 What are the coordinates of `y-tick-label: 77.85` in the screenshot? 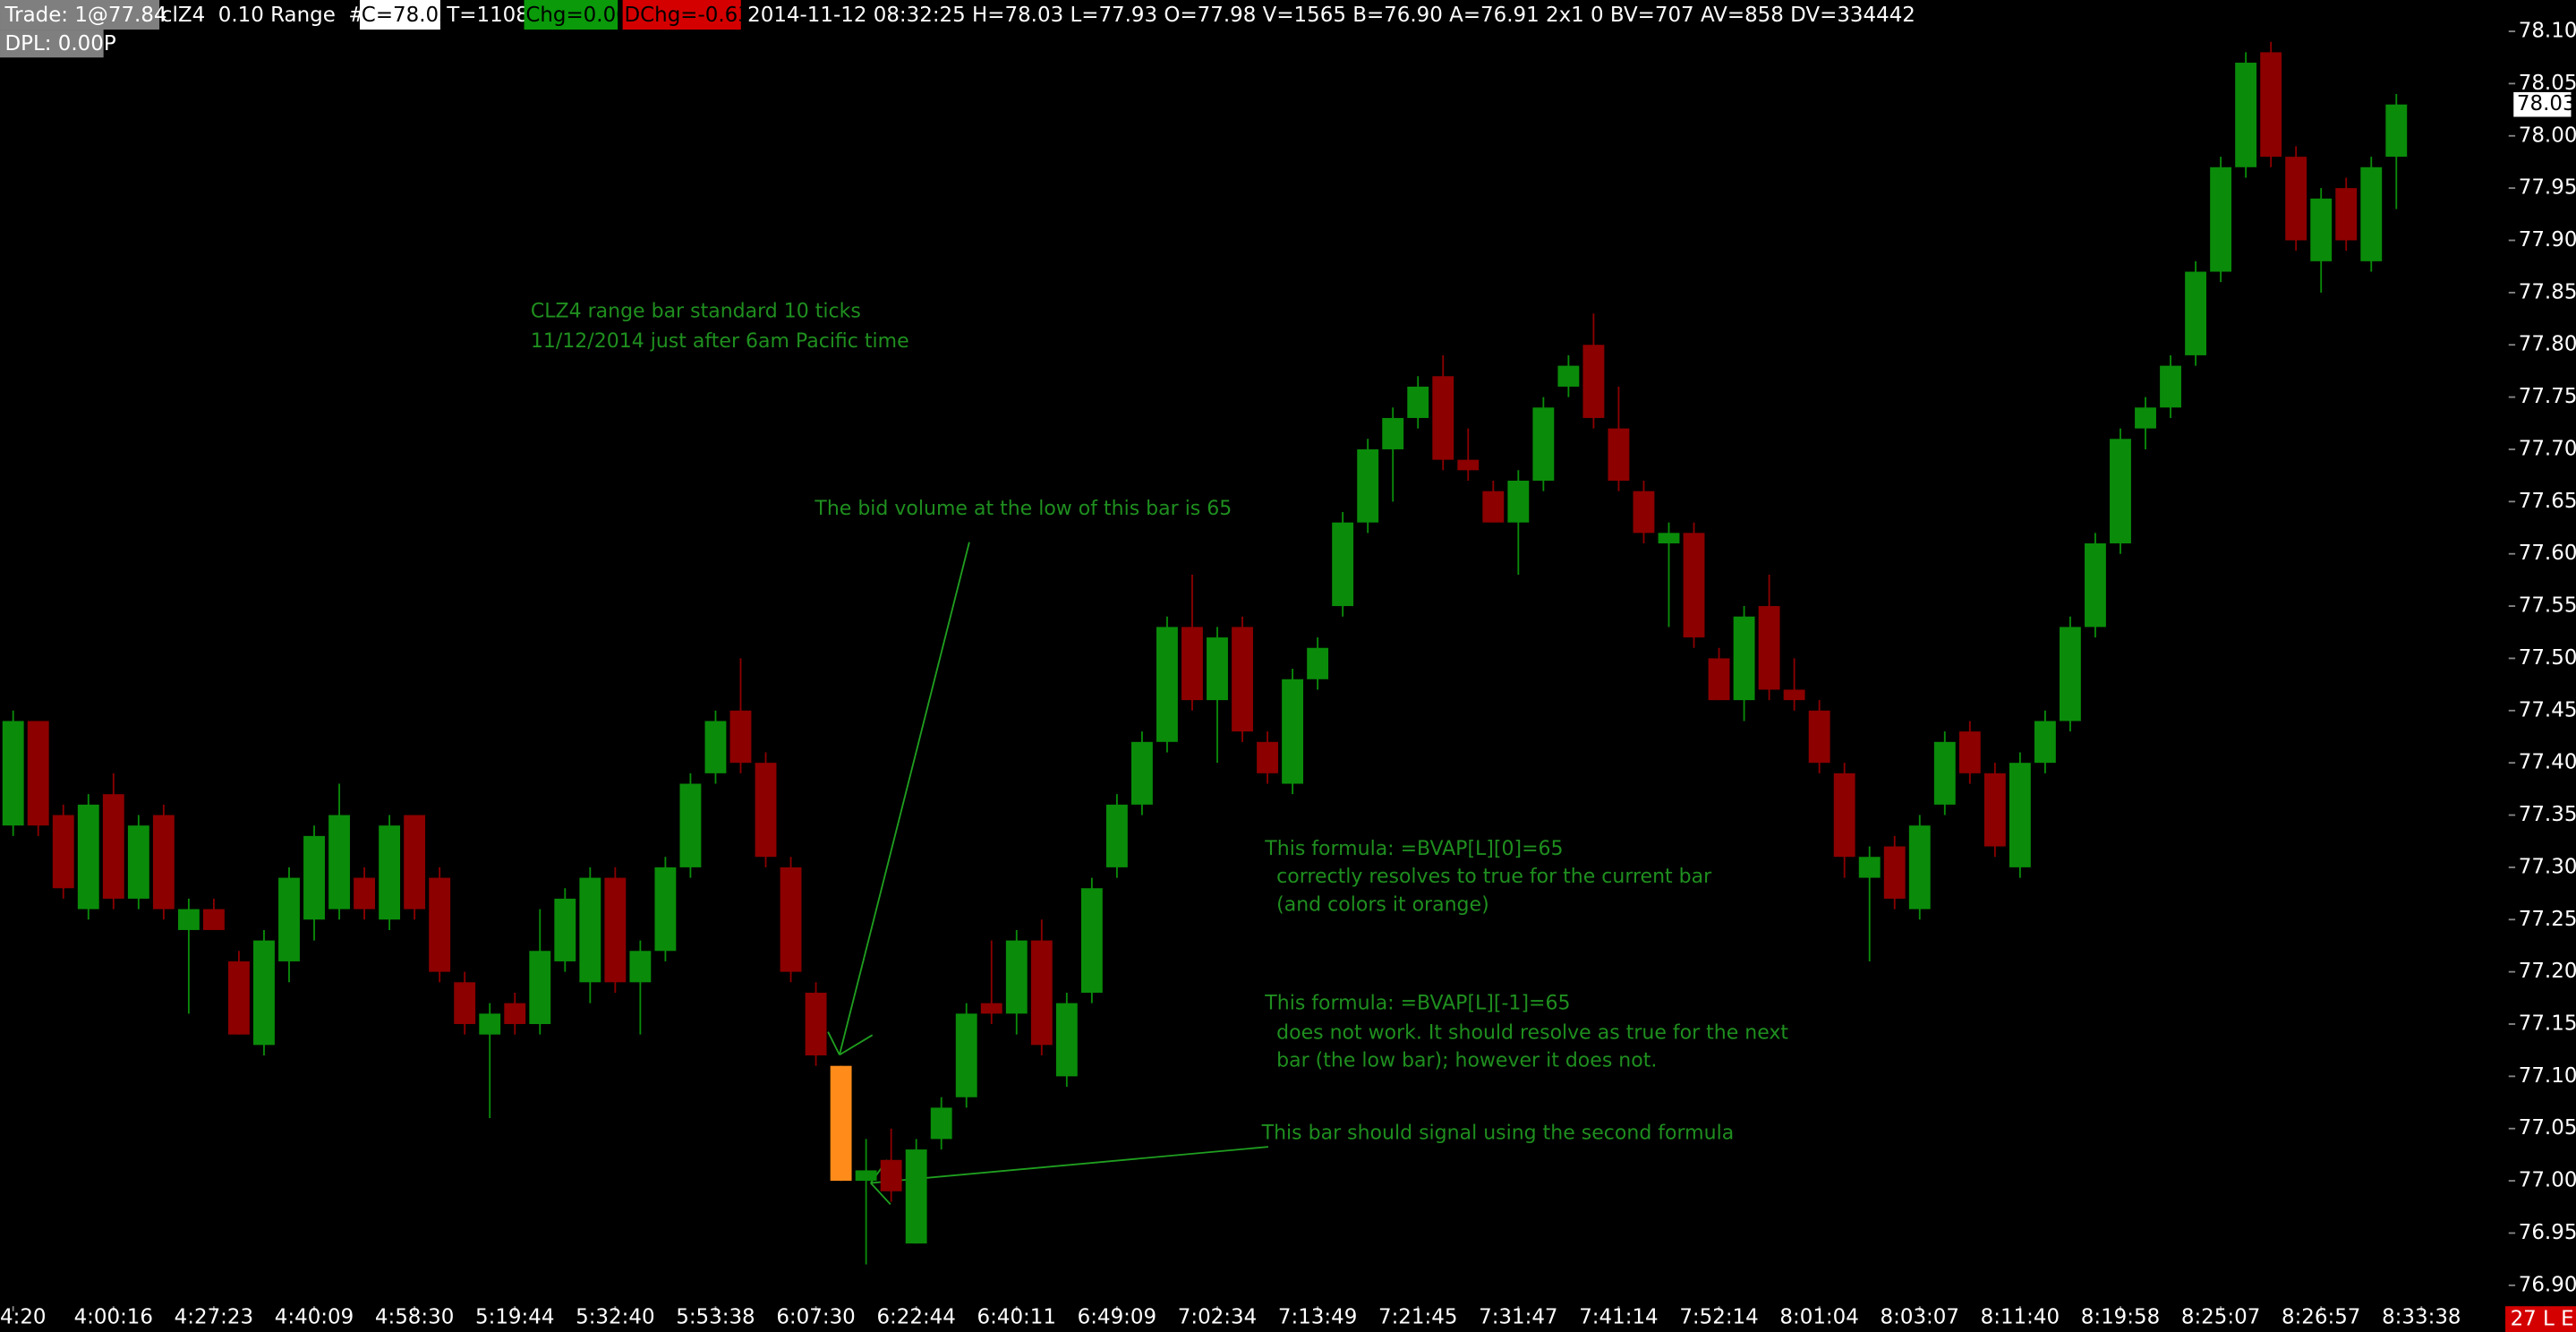 It's located at (2547, 291).